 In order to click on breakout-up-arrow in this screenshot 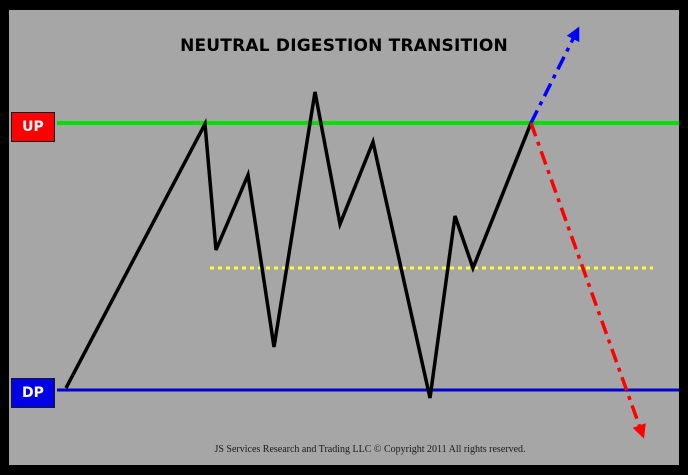, I will do `click(554, 75)`.